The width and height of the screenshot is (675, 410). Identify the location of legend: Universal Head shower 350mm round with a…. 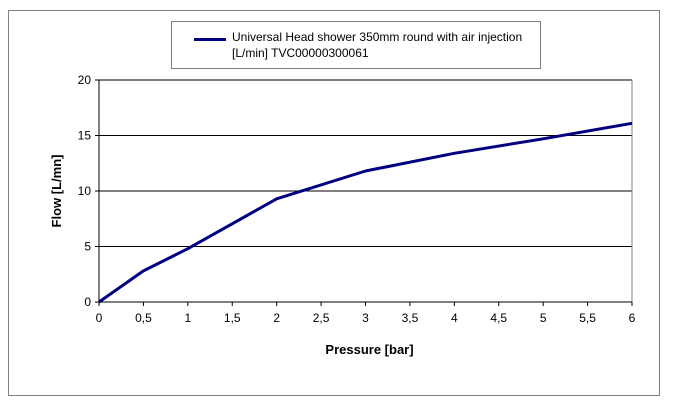
(356, 45).